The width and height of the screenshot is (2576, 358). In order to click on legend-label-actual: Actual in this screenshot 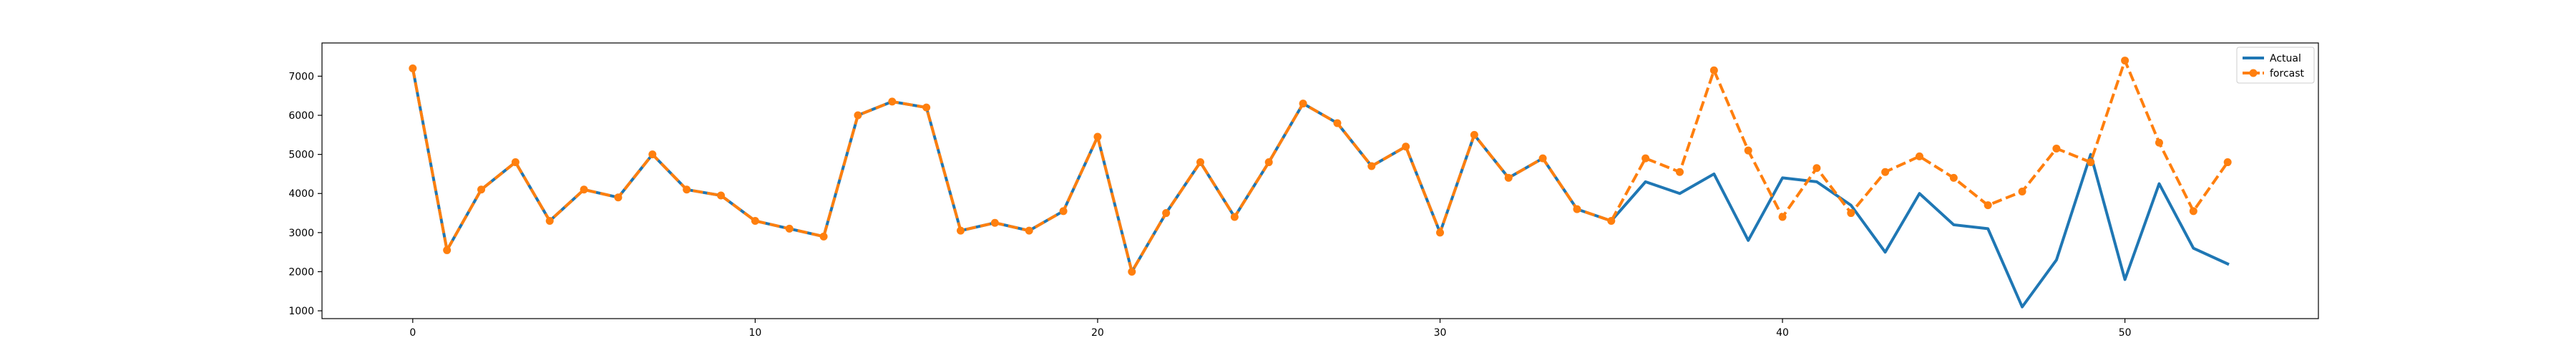, I will do `click(2285, 58)`.